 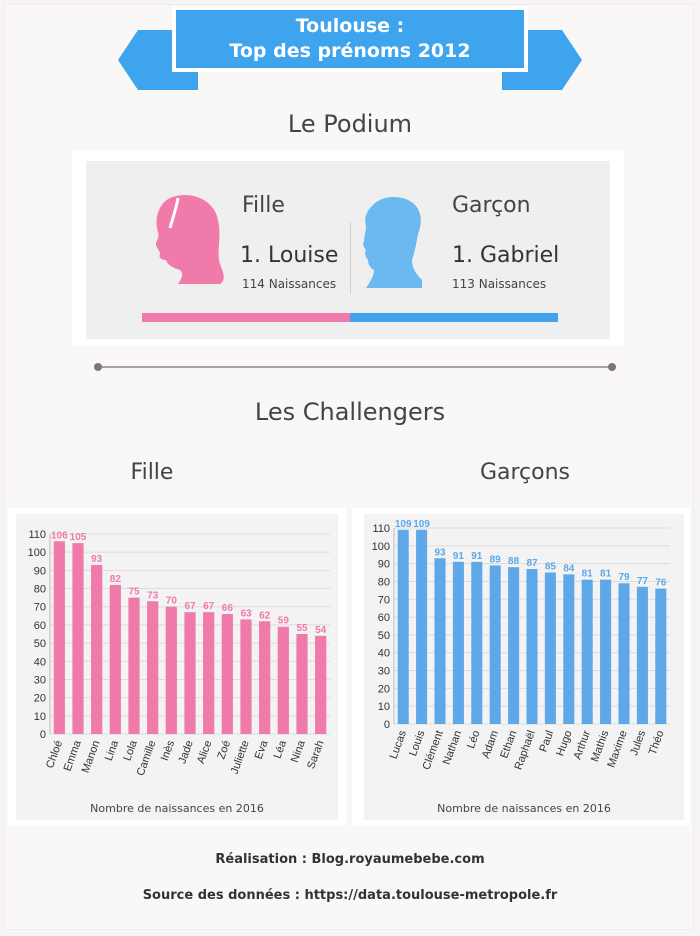 What do you see at coordinates (98, 367) in the screenshot?
I see `divider-dot-left` at bounding box center [98, 367].